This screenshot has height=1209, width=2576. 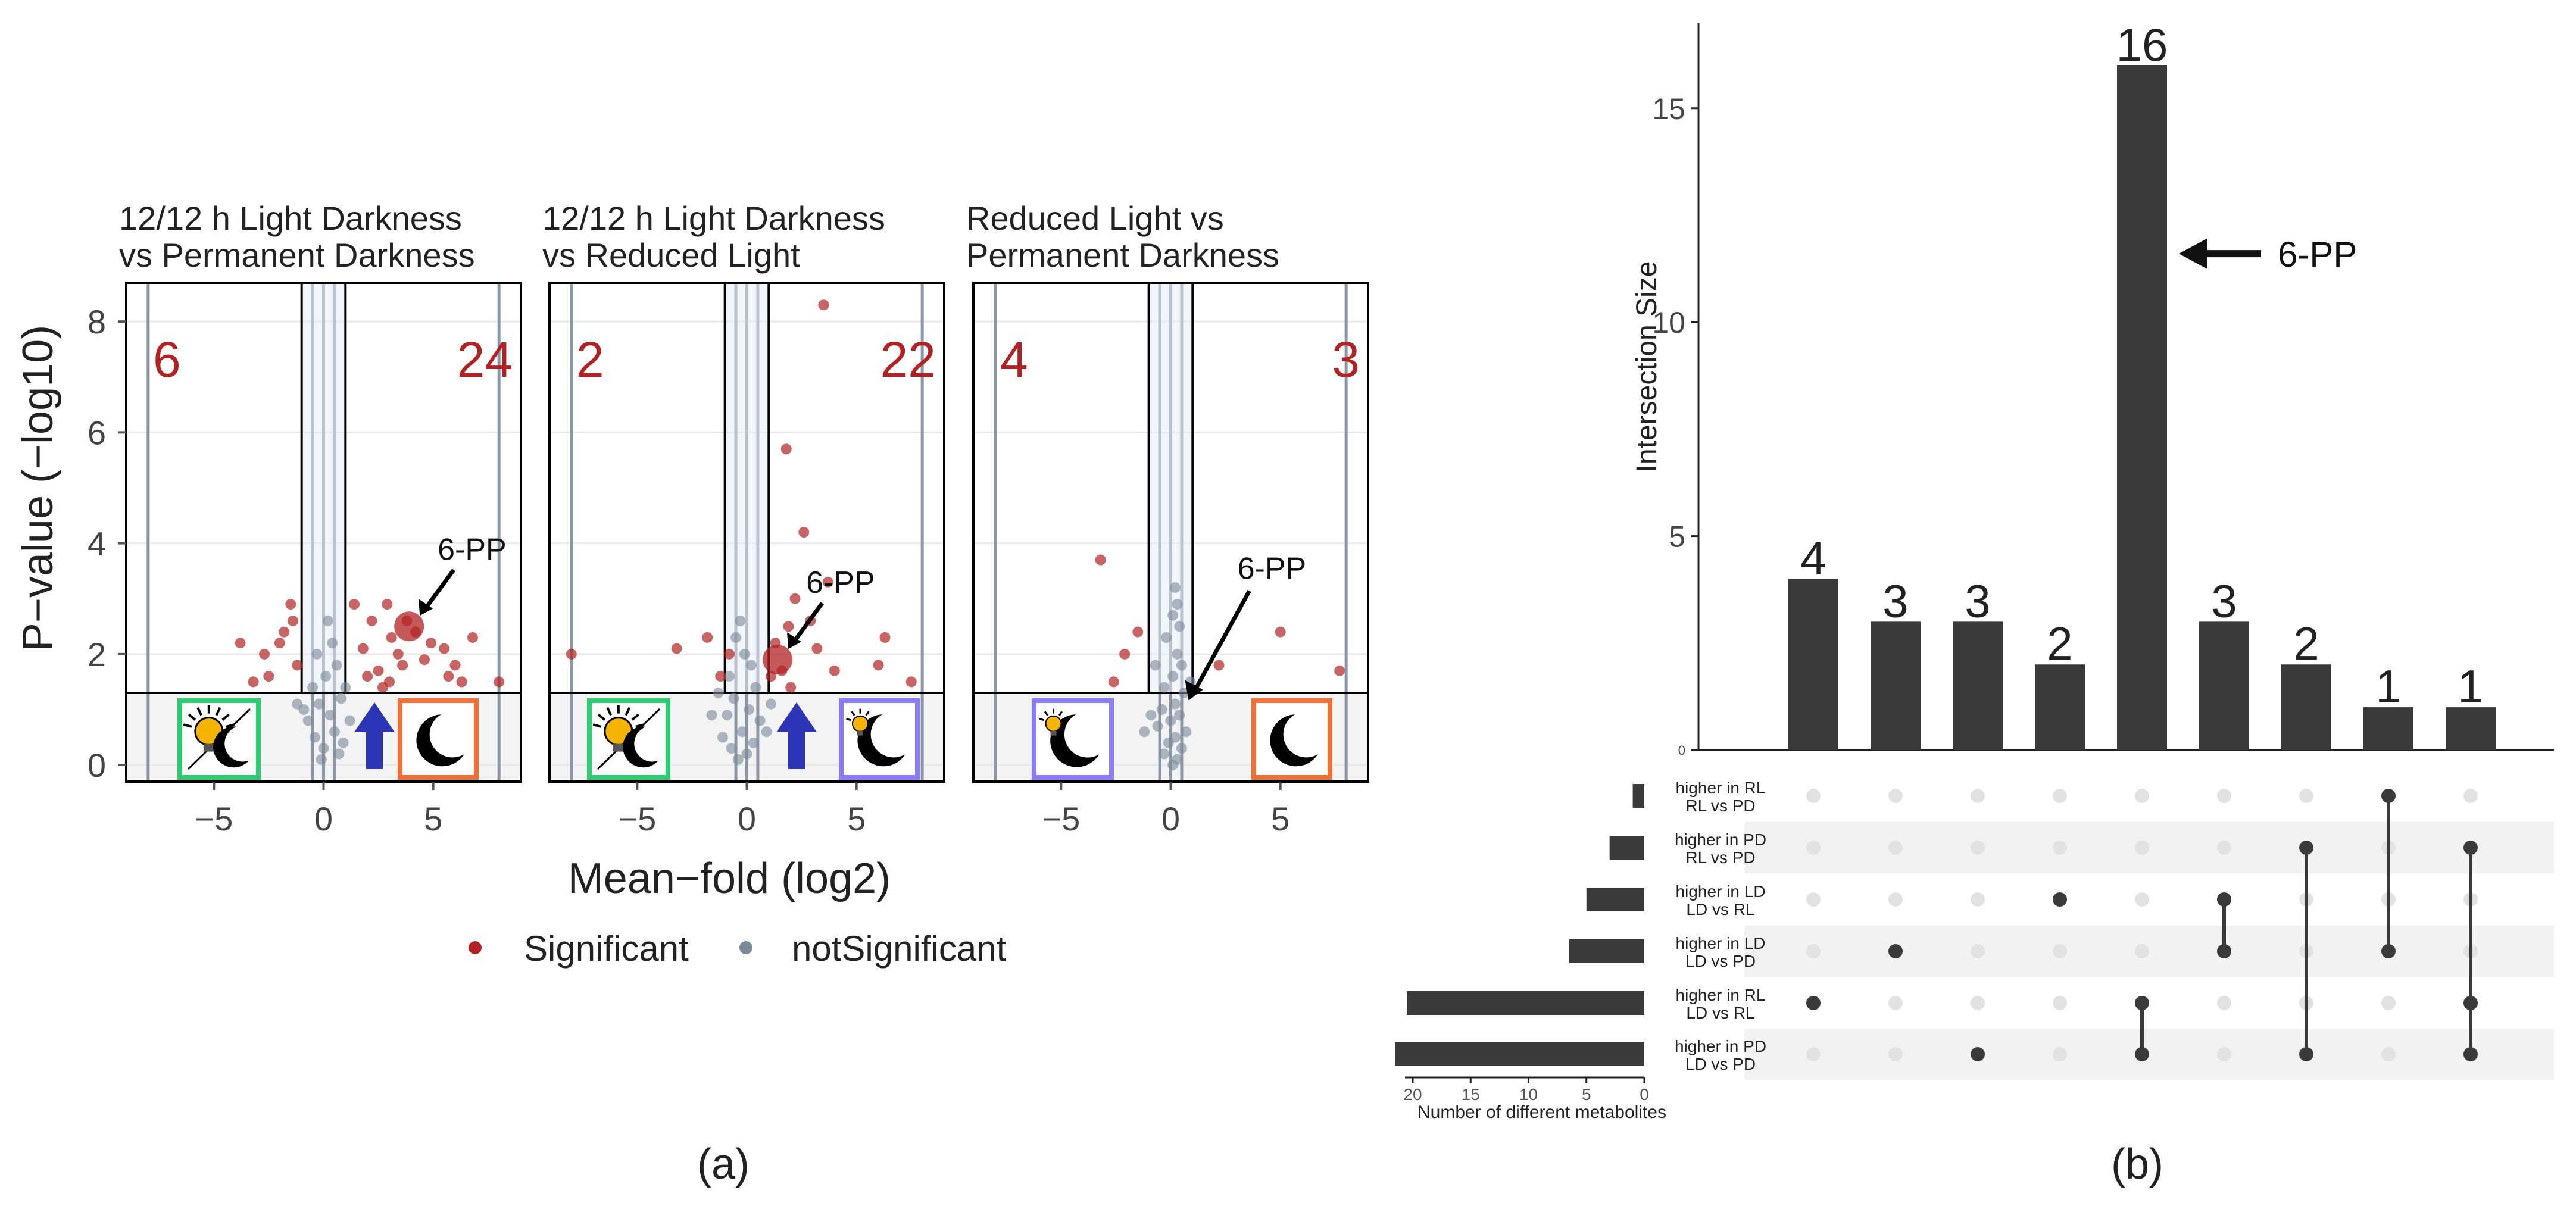 What do you see at coordinates (297, 255) in the screenshot?
I see `facet-title-line2: vs Permanent Darkness` at bounding box center [297, 255].